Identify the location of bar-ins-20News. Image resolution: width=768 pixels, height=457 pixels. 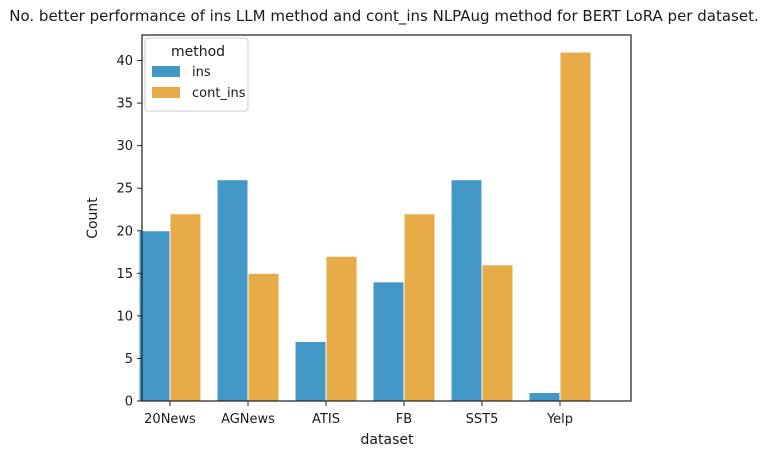
(154, 316).